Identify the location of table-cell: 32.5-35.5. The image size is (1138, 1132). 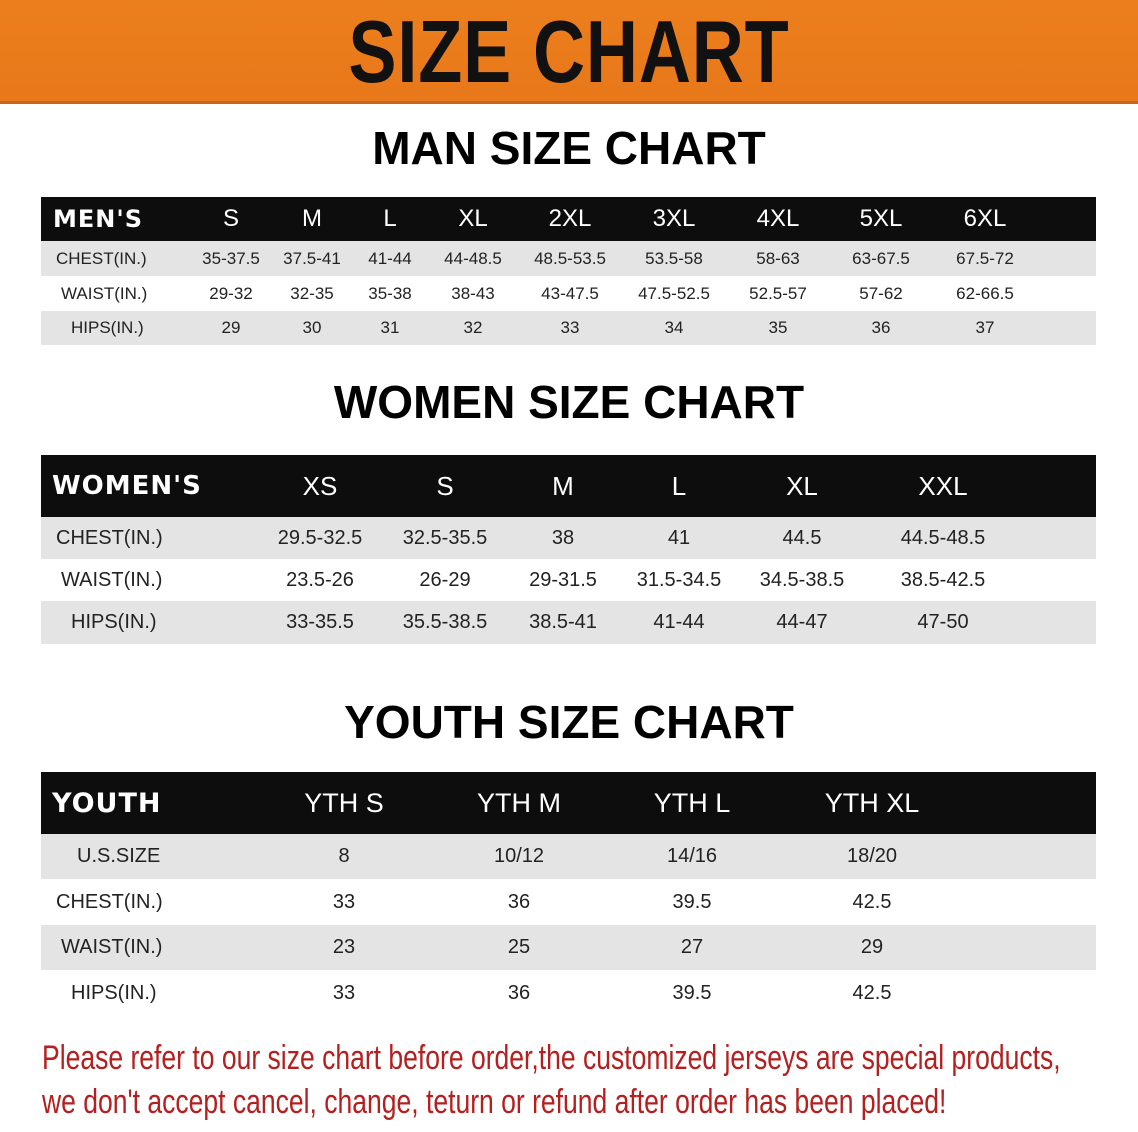
(445, 537).